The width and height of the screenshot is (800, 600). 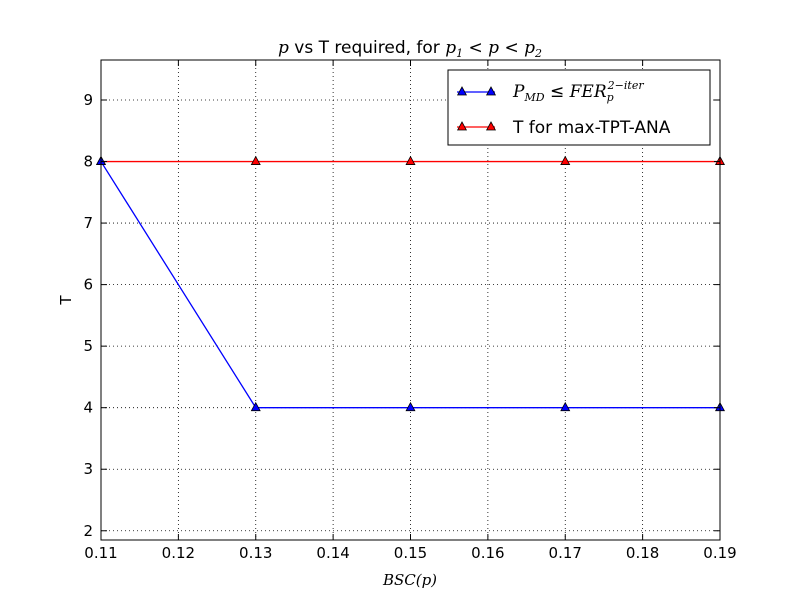 I want to click on legend: PMD ≤ FERp2−iter T for max-TPT-ANA, so click(x=579, y=107).